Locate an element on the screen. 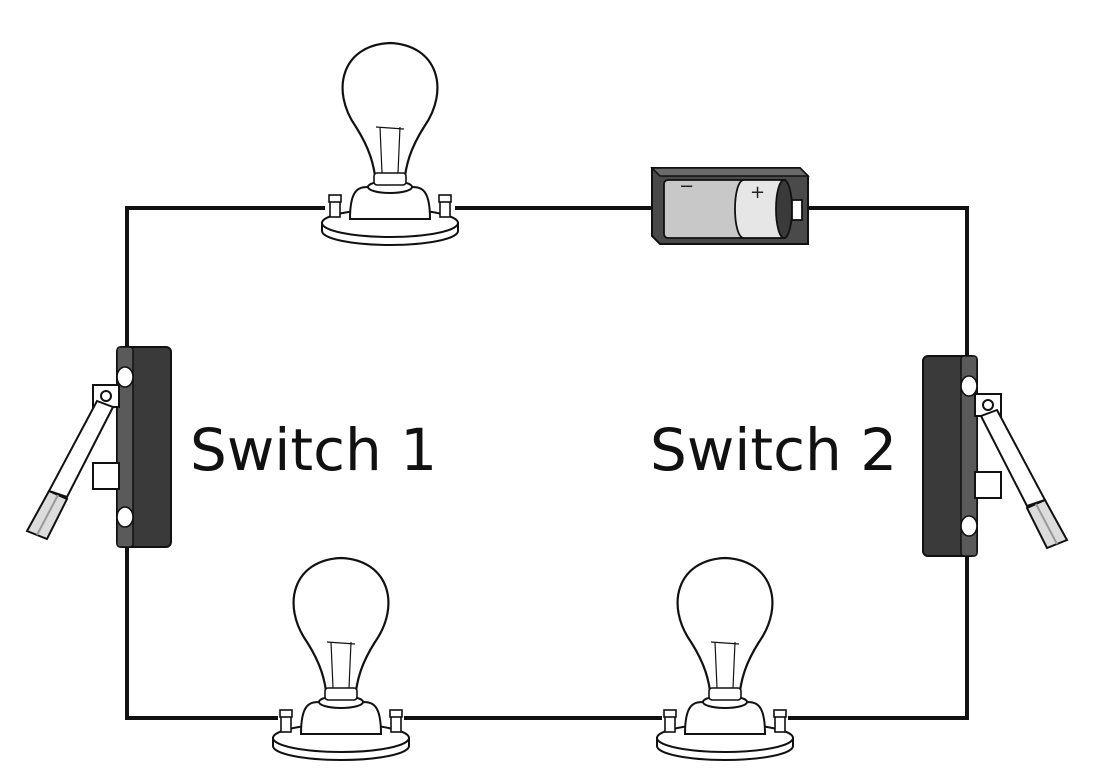 Image resolution: width=1102 pixels, height=784 pixels. light-bulb-bottom-right is located at coordinates (725, 659).